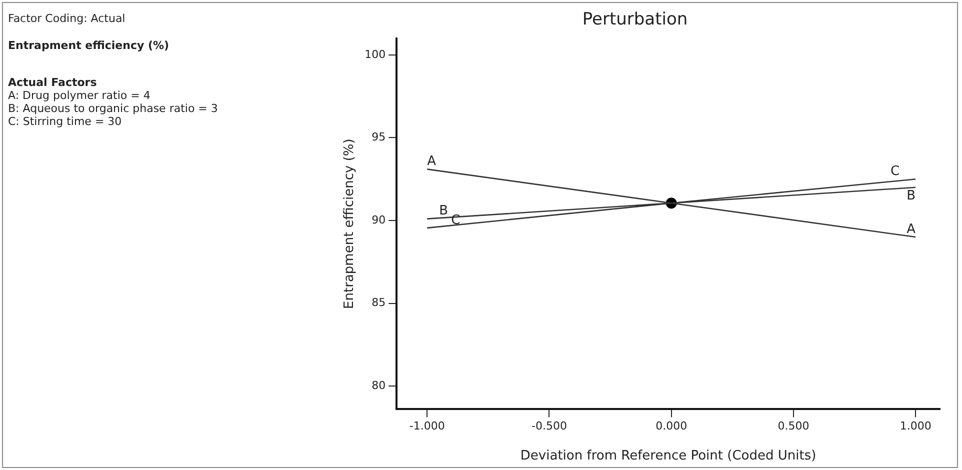 This screenshot has width=962, height=470. Describe the element at coordinates (427, 426) in the screenshot. I see `x-tick-label: -1.000` at that location.